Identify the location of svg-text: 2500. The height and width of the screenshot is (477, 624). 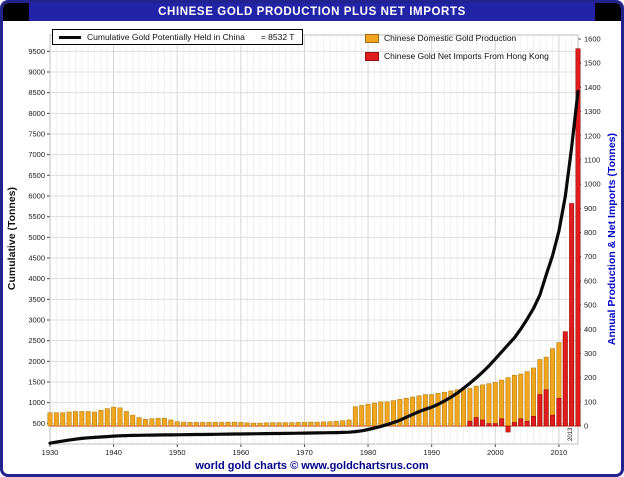
(36, 340).